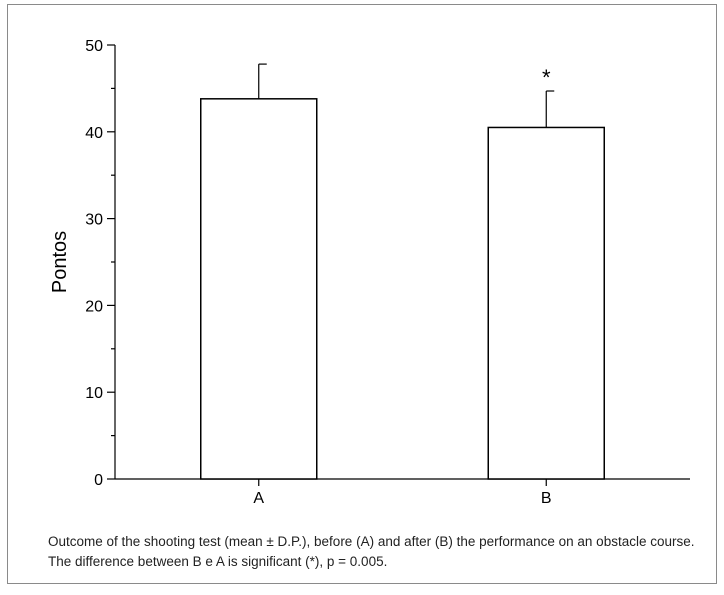 The width and height of the screenshot is (724, 595). I want to click on x-tick-label: A, so click(258, 498).